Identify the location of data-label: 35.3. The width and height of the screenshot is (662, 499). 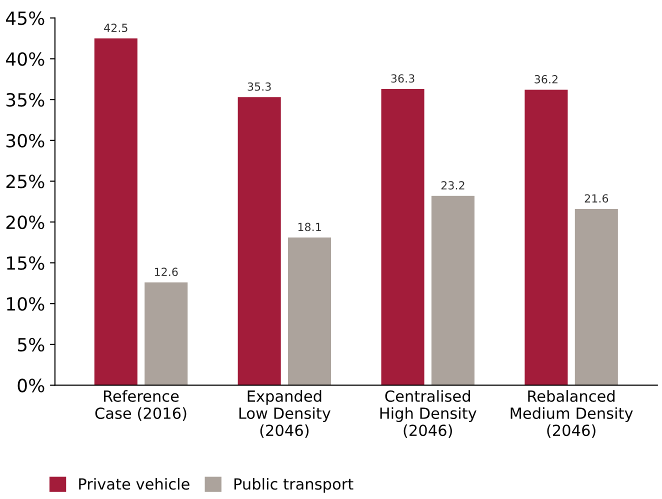
(259, 86).